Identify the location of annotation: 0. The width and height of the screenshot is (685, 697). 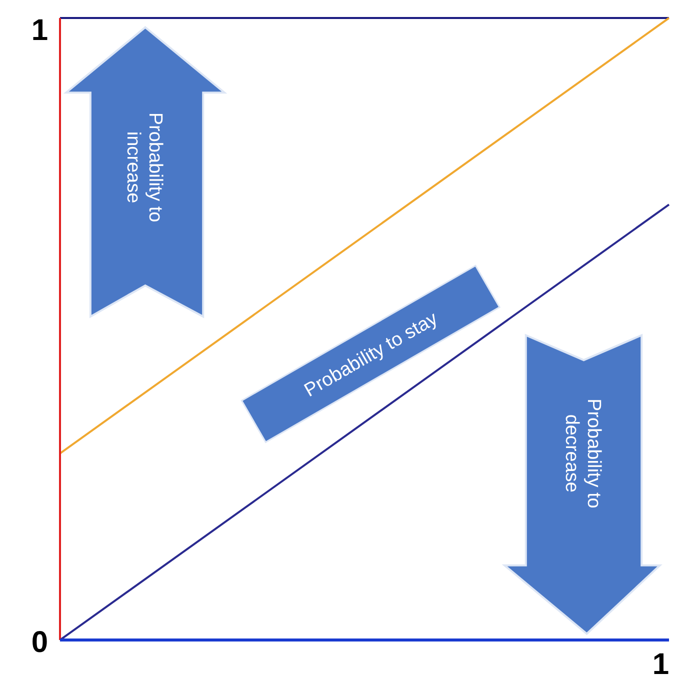
(39, 642).